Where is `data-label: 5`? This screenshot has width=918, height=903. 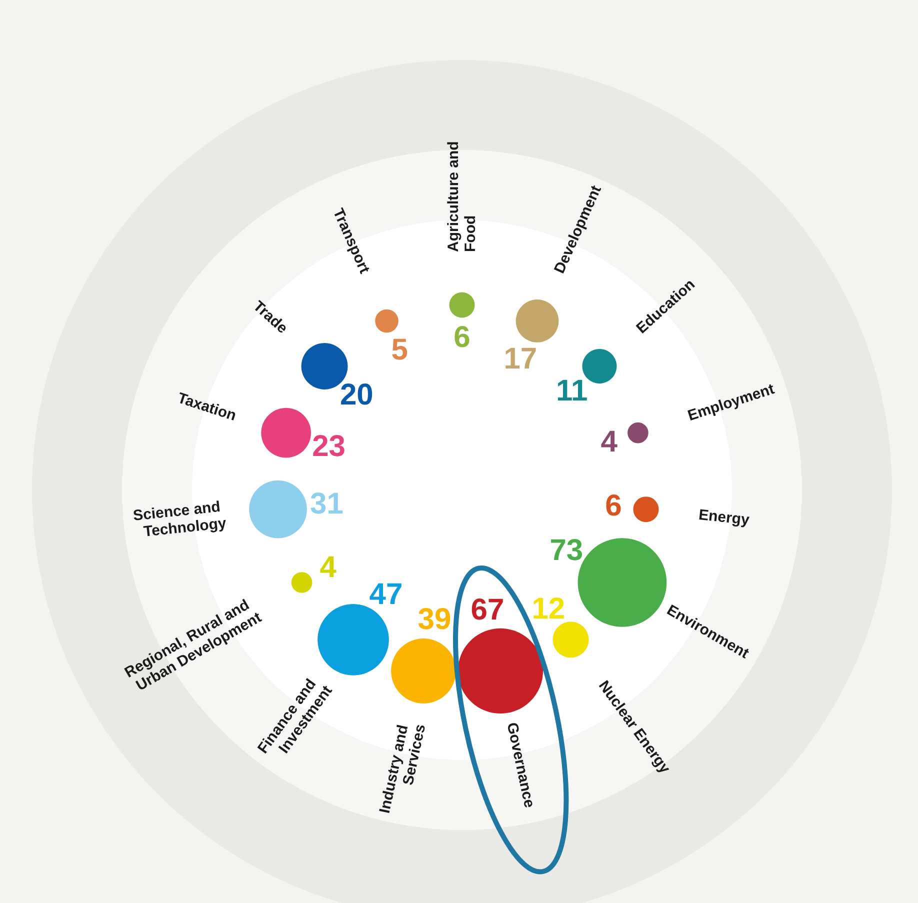 data-label: 5 is located at coordinates (399, 349).